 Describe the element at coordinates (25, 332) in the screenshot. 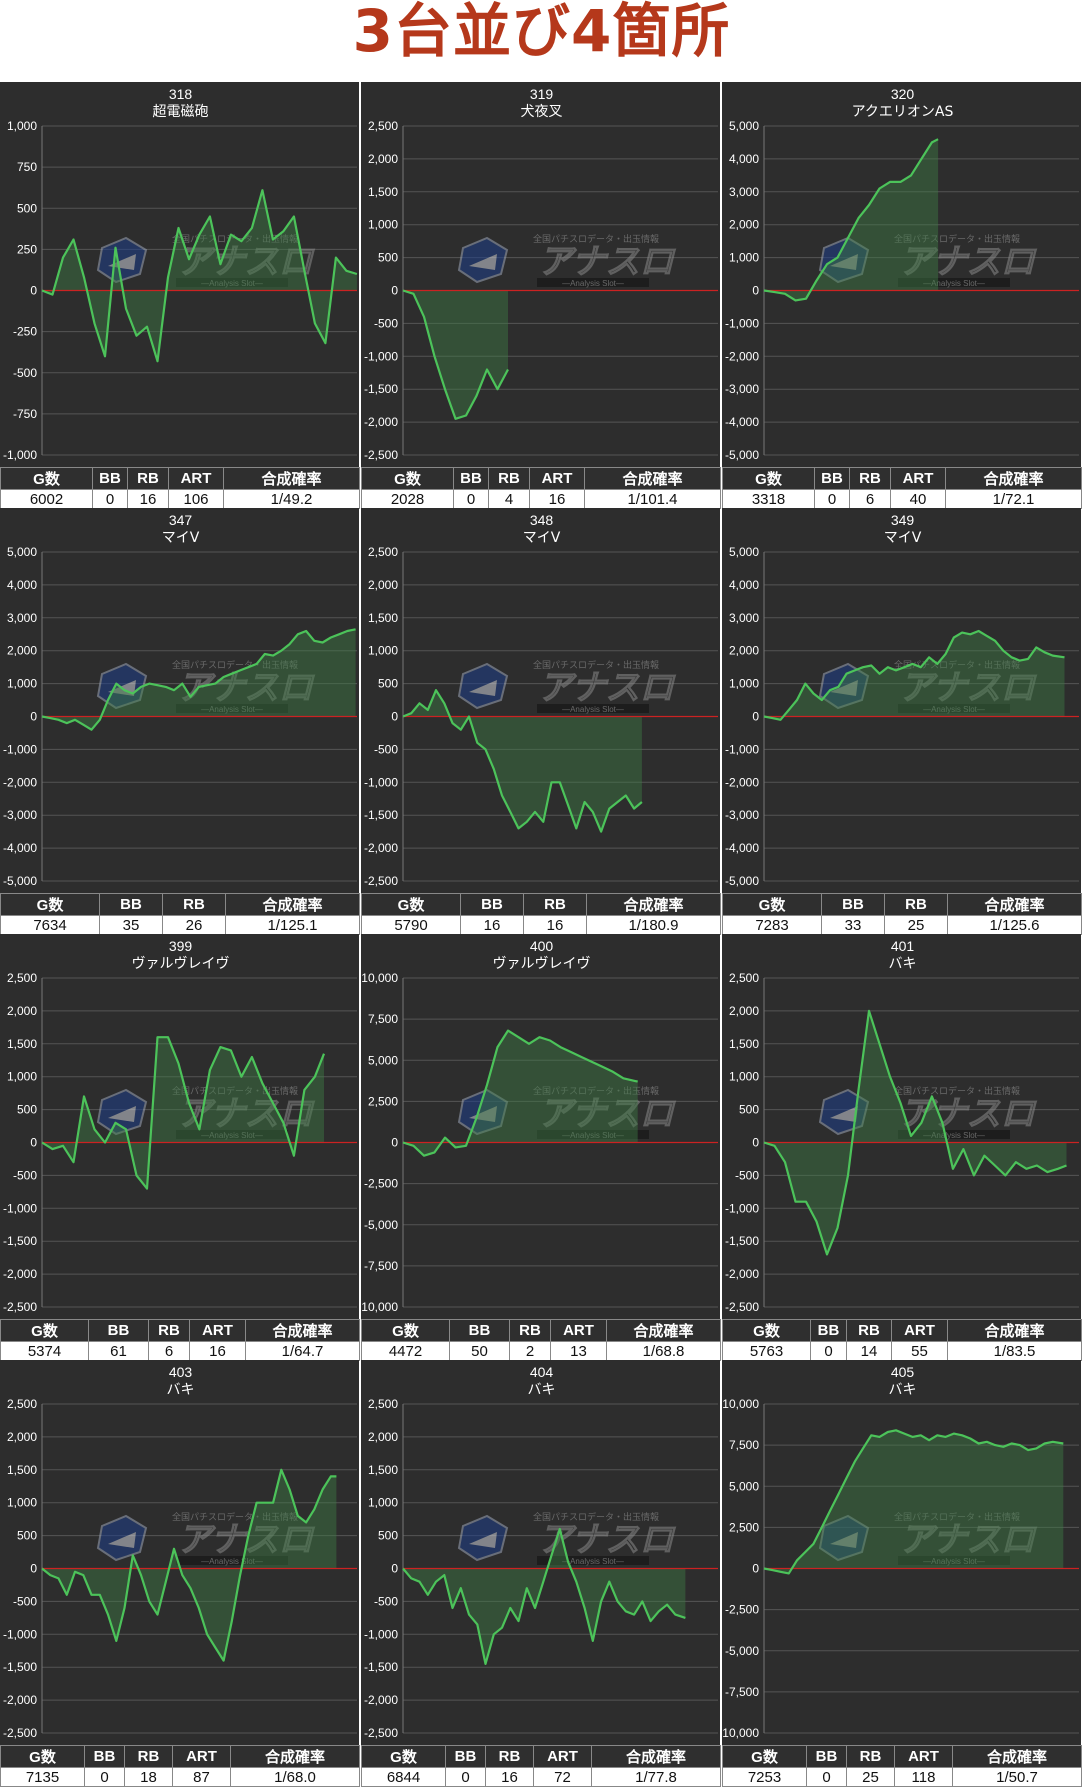

I see `y-tick-label: -250` at that location.